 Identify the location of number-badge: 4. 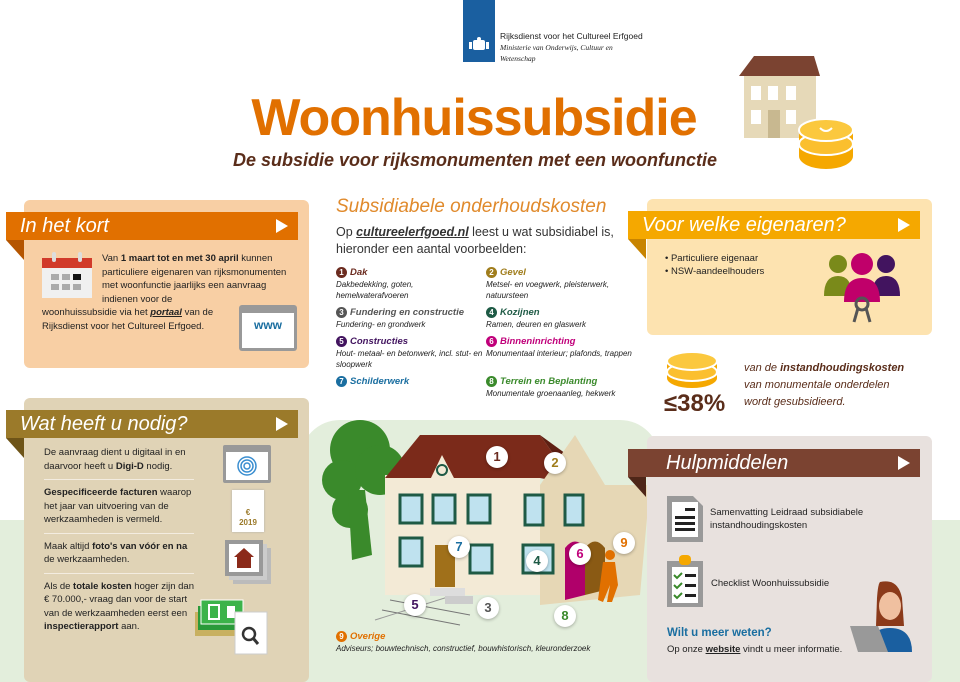
(491, 312).